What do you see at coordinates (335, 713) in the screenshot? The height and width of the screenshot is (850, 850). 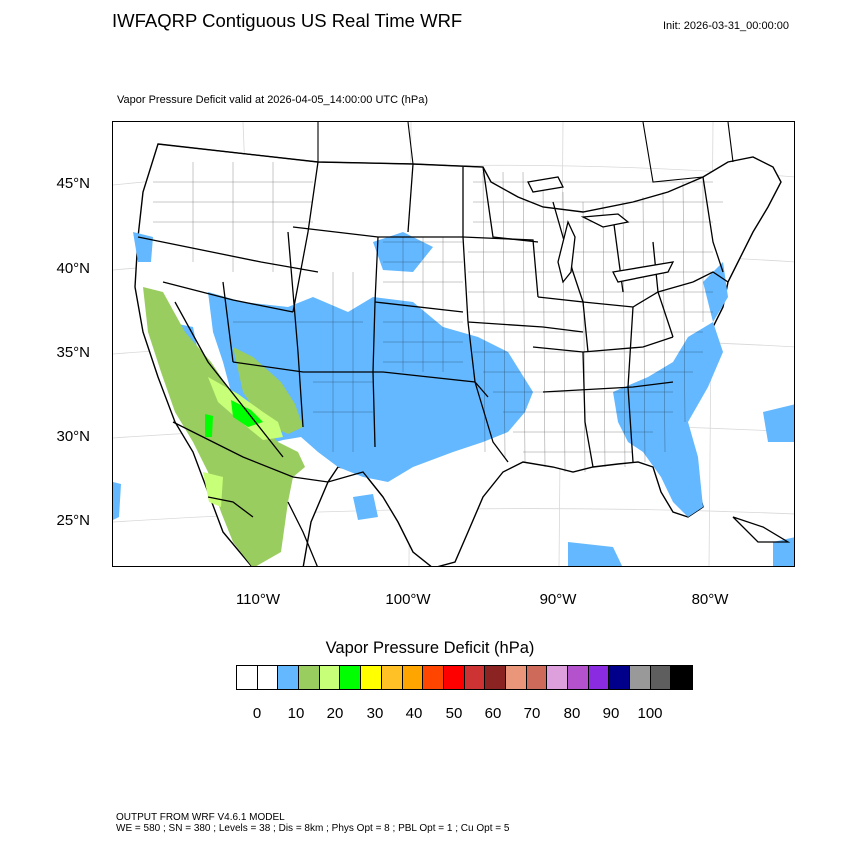 I see `colorbar-tick: 20` at bounding box center [335, 713].